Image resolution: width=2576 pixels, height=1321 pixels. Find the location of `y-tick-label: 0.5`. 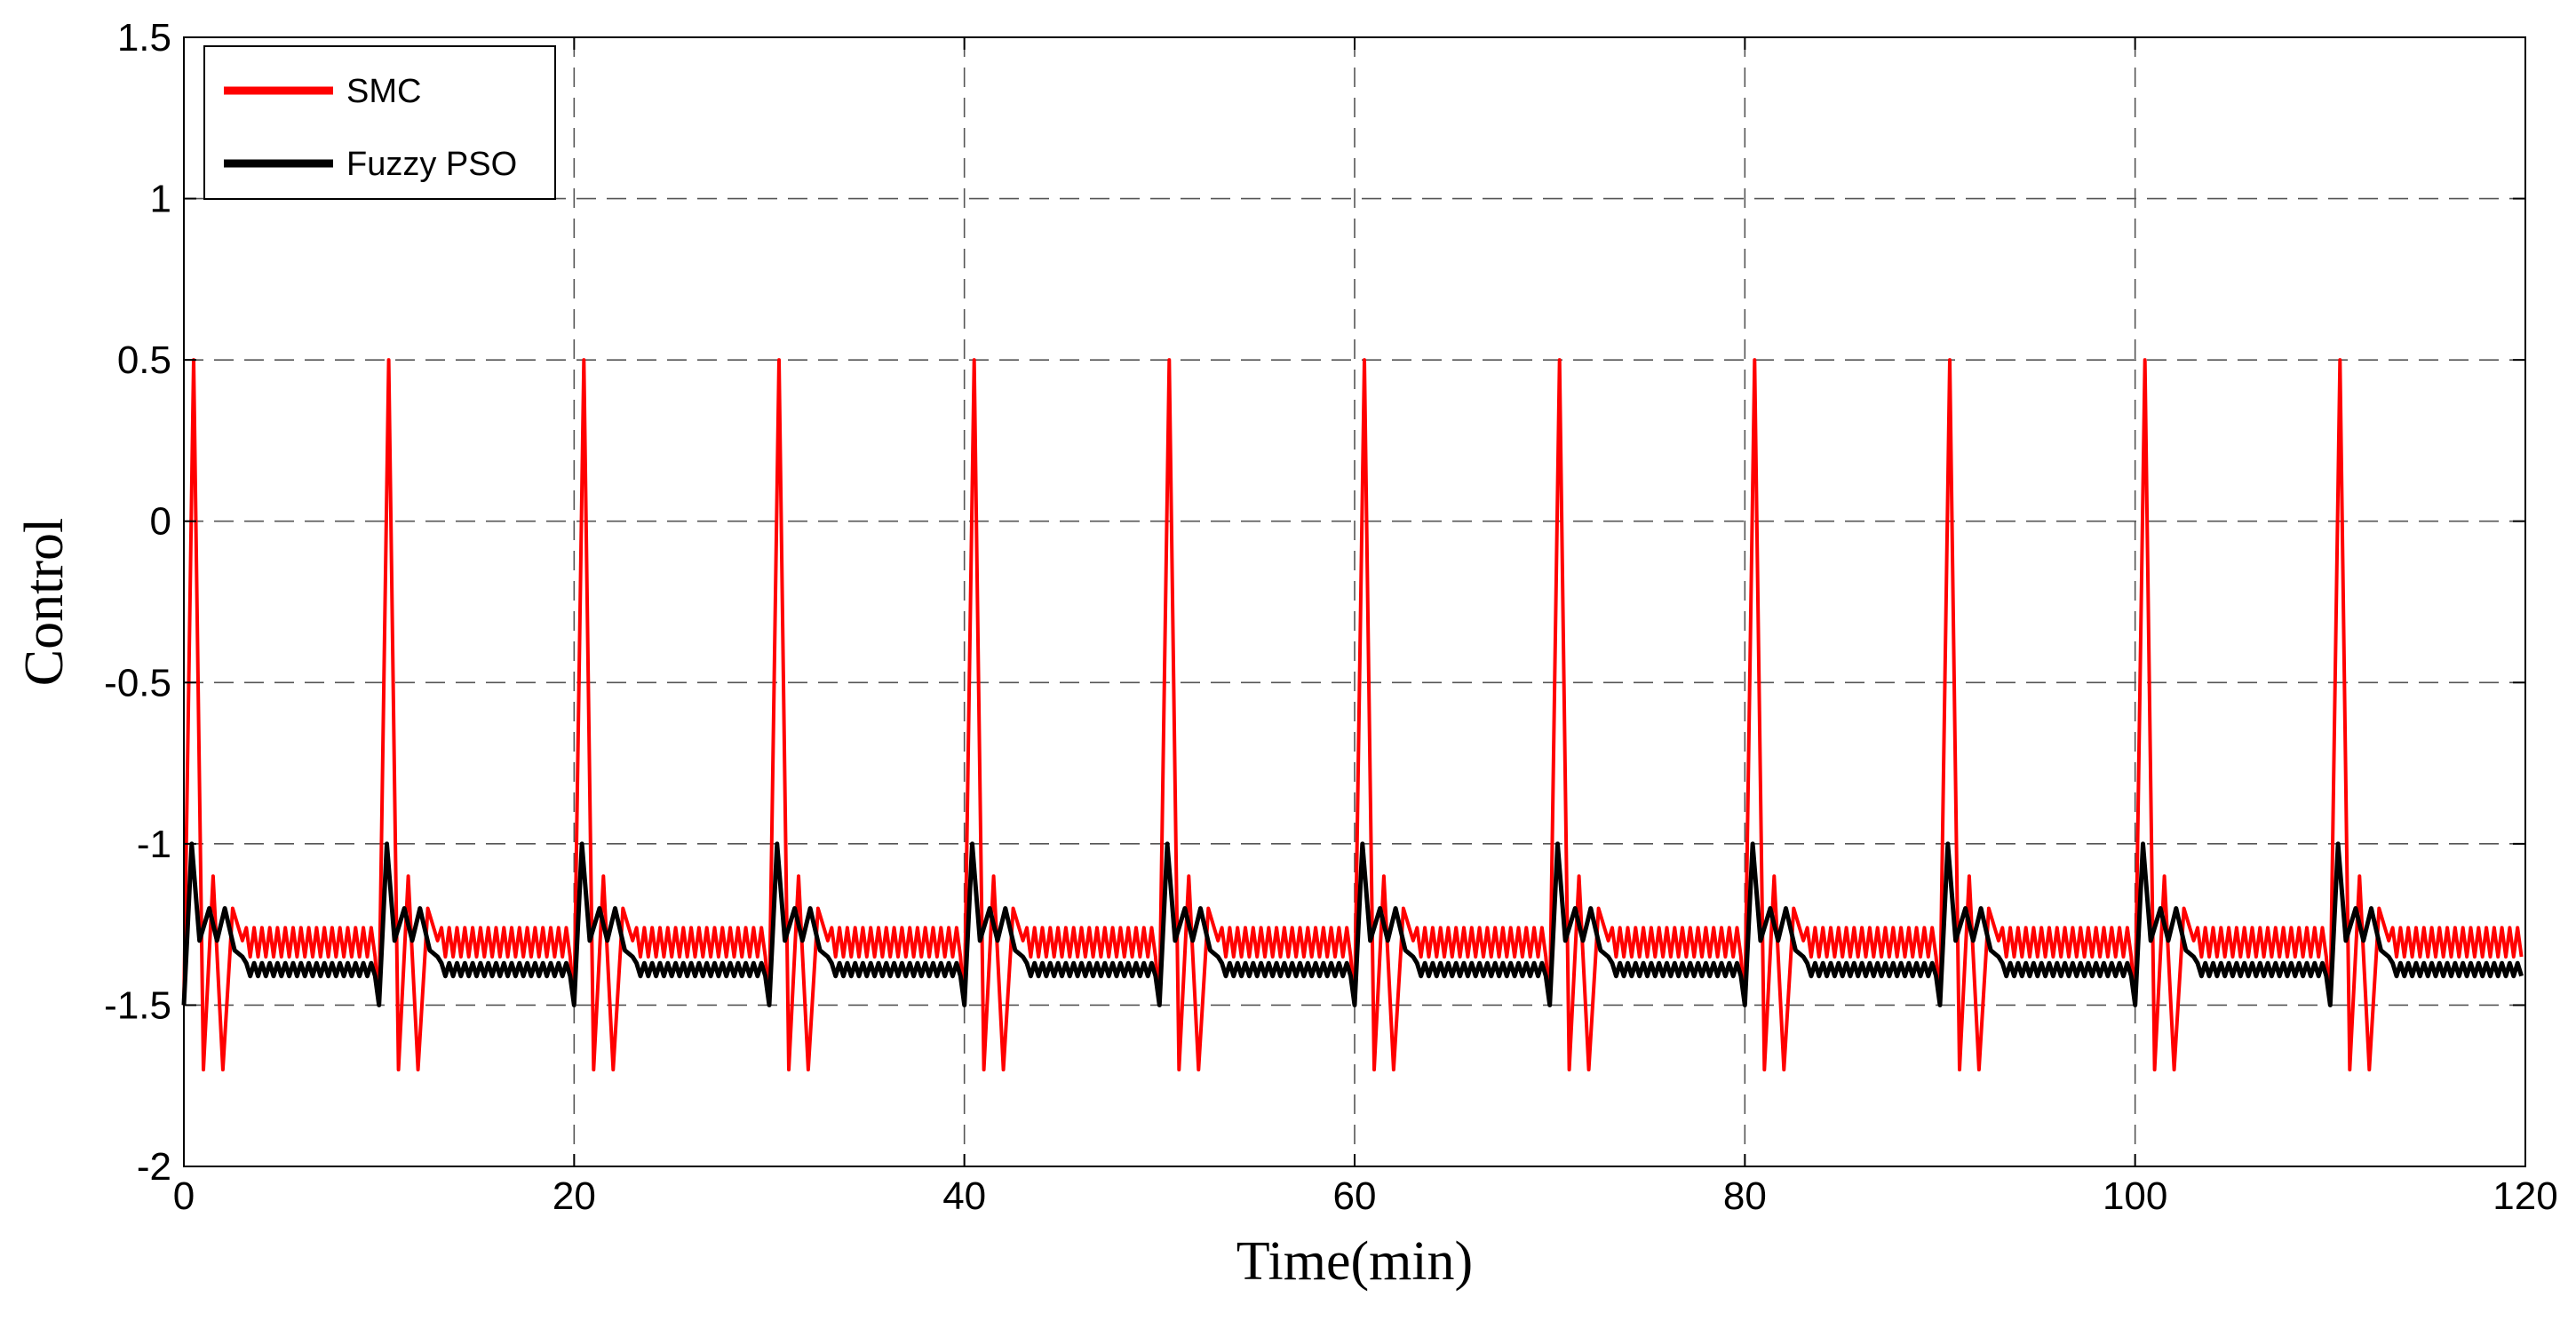

y-tick-label: 0.5 is located at coordinates (144, 360).